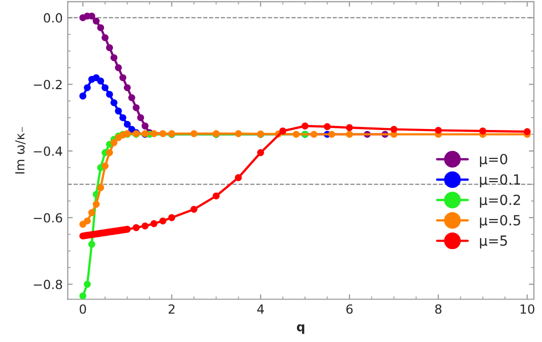 The height and width of the screenshot is (342, 542). I want to click on x-tick-label: 0, so click(83, 309).